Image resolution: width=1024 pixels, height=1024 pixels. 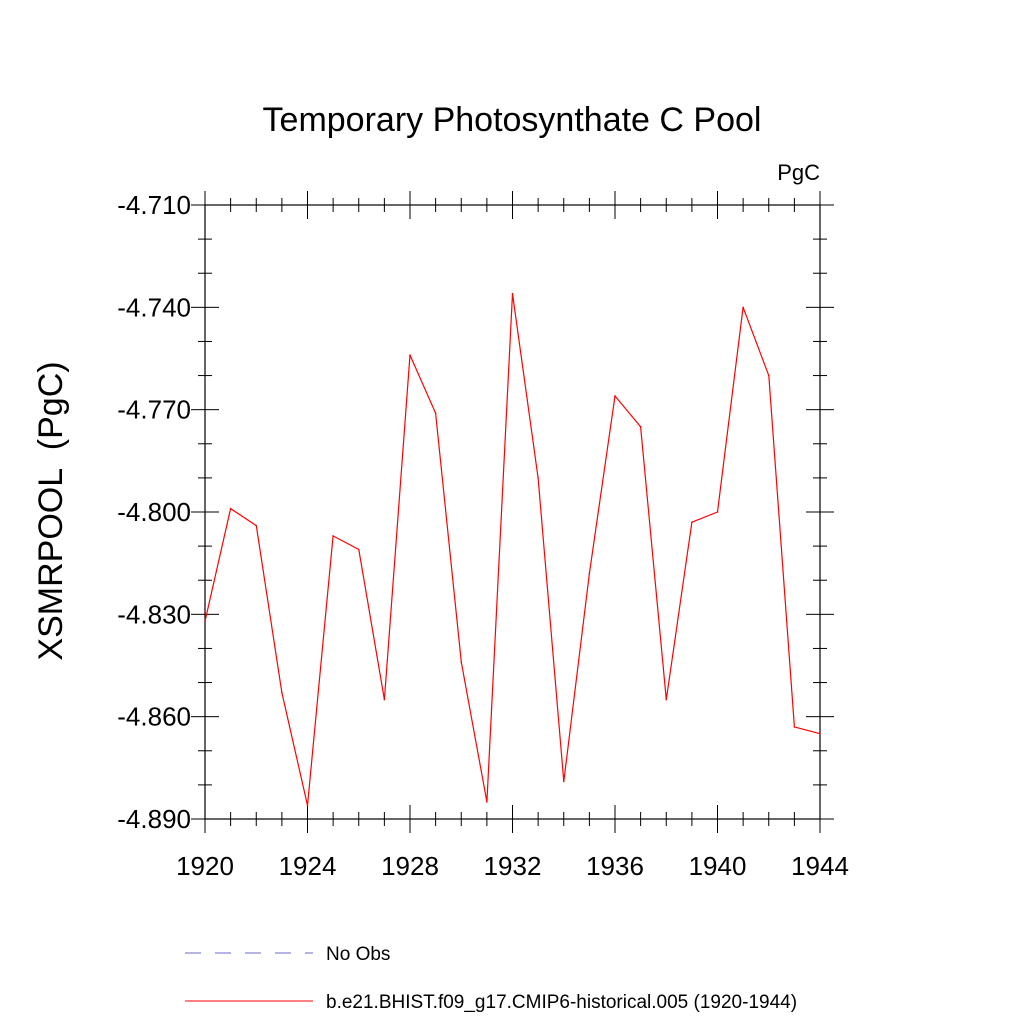 I want to click on y-tick-label: -4.770, so click(x=154, y=410).